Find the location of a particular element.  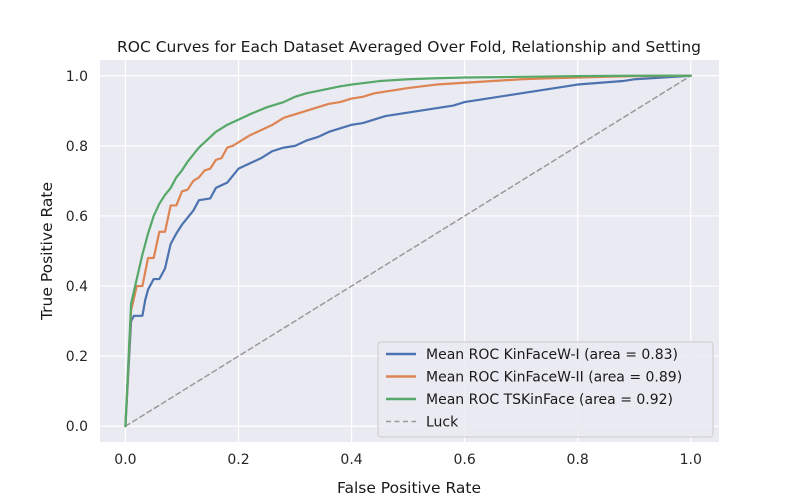

y-tick-label: 0.4 is located at coordinates (77, 287).